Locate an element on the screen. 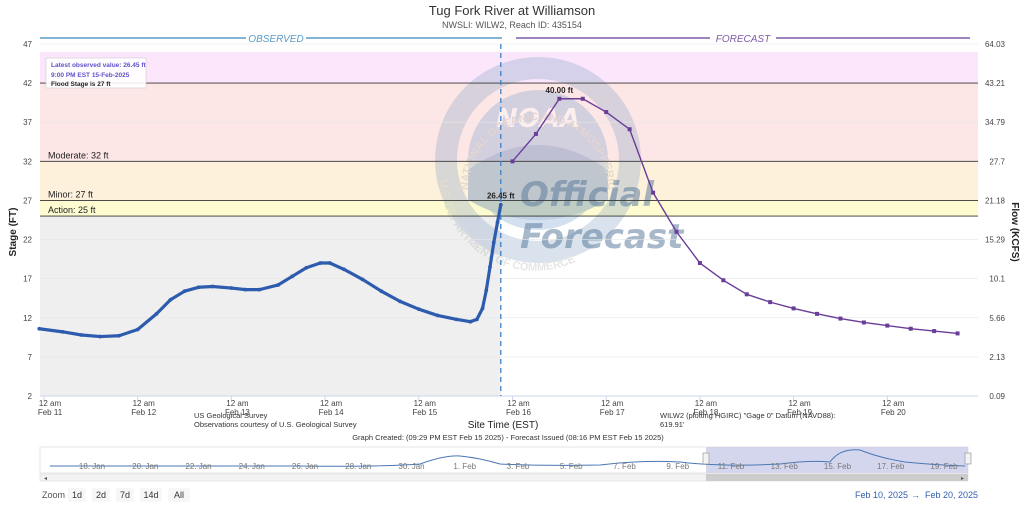 The image size is (1024, 517). y-right-tick-6: 27.7 is located at coordinates (997, 161).